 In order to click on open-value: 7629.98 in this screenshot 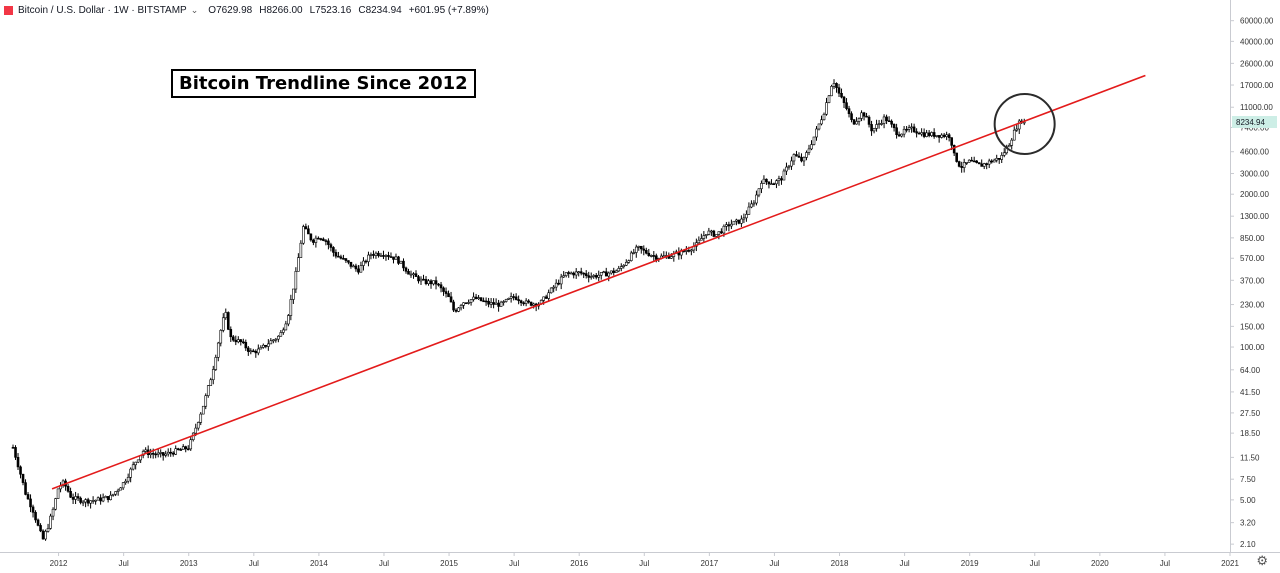, I will do `click(234, 10)`.